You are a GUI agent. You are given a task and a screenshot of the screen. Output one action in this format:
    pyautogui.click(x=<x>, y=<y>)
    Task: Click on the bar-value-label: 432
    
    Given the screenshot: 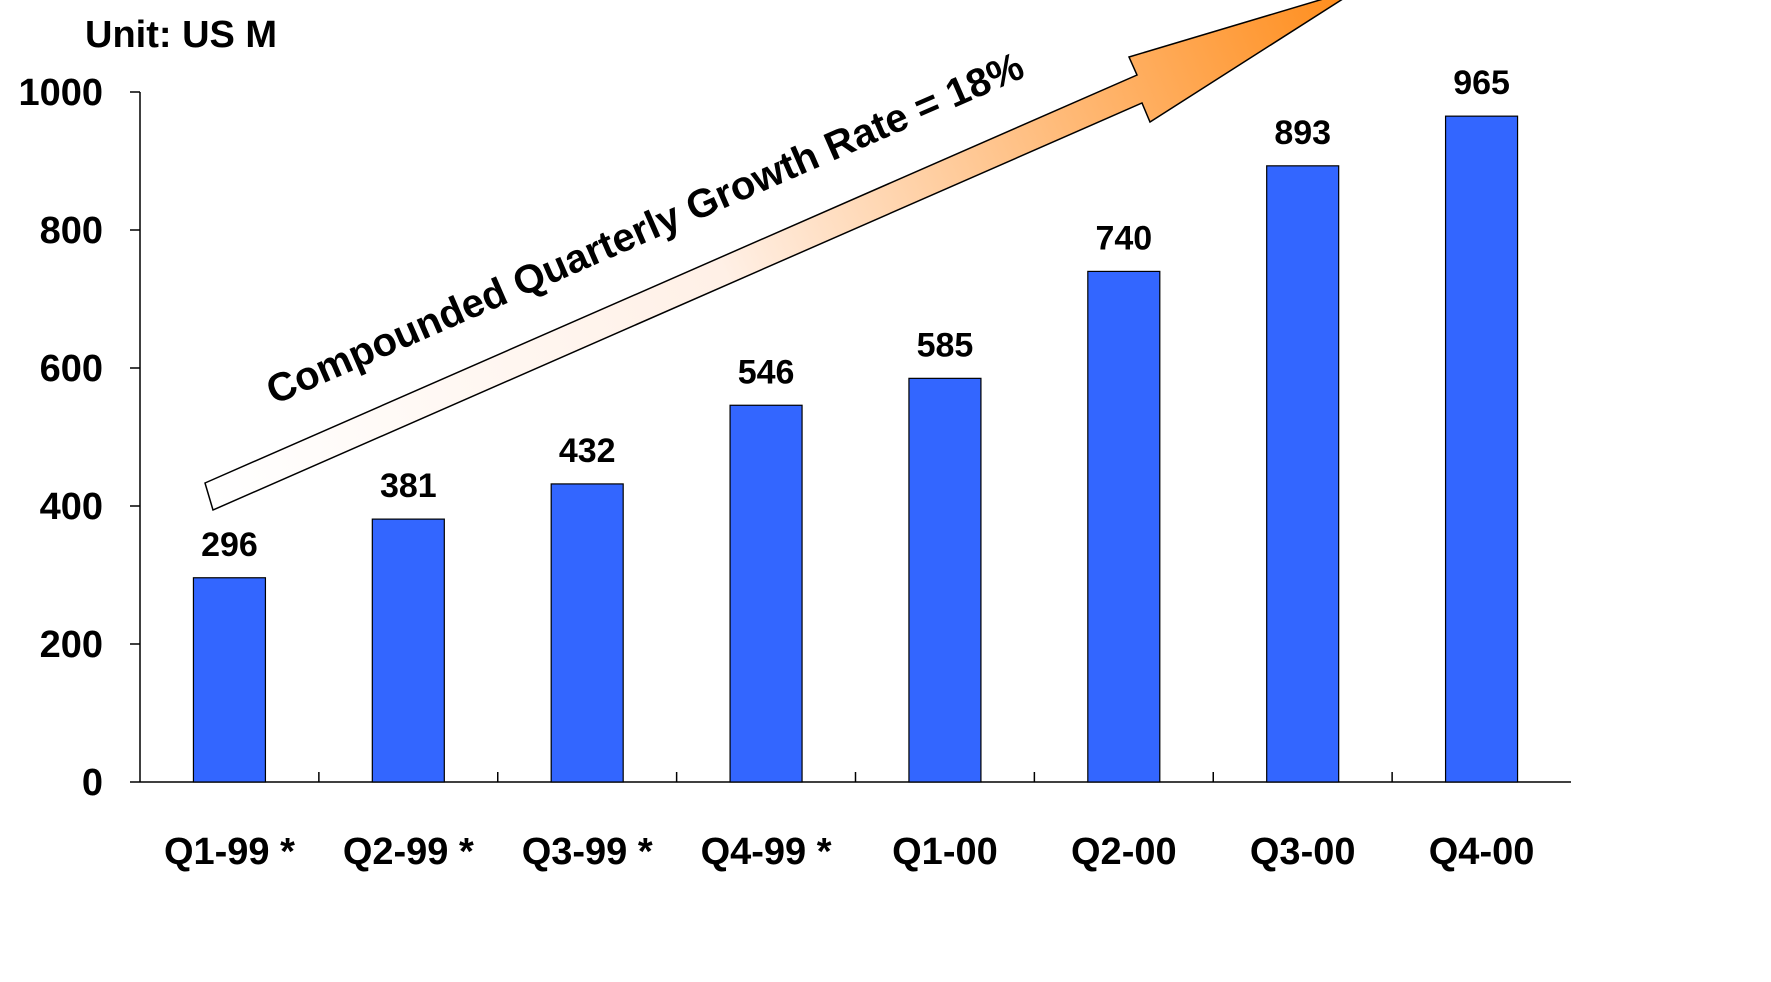 What is the action you would take?
    pyautogui.click(x=587, y=451)
    